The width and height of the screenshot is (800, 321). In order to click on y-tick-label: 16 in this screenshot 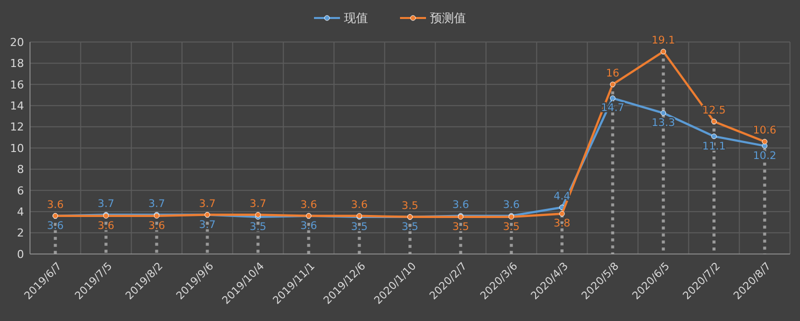, I will do `click(17, 85)`.